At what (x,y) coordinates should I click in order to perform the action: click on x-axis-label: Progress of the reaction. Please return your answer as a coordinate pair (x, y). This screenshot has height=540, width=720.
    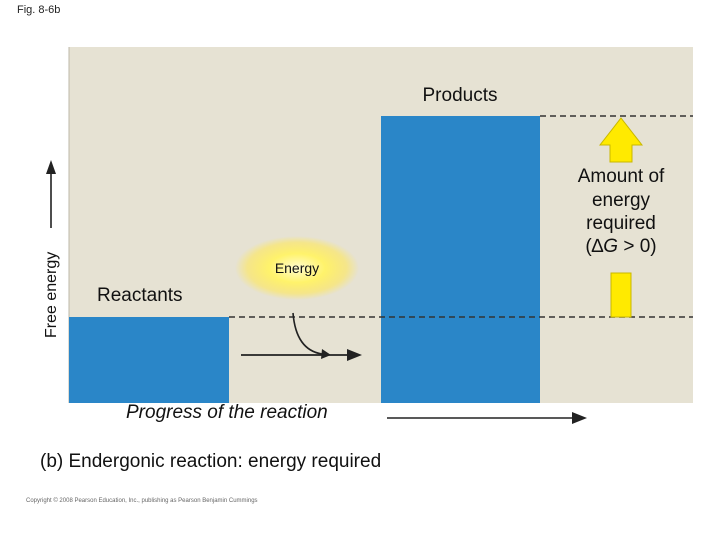
    Looking at the image, I should click on (227, 412).